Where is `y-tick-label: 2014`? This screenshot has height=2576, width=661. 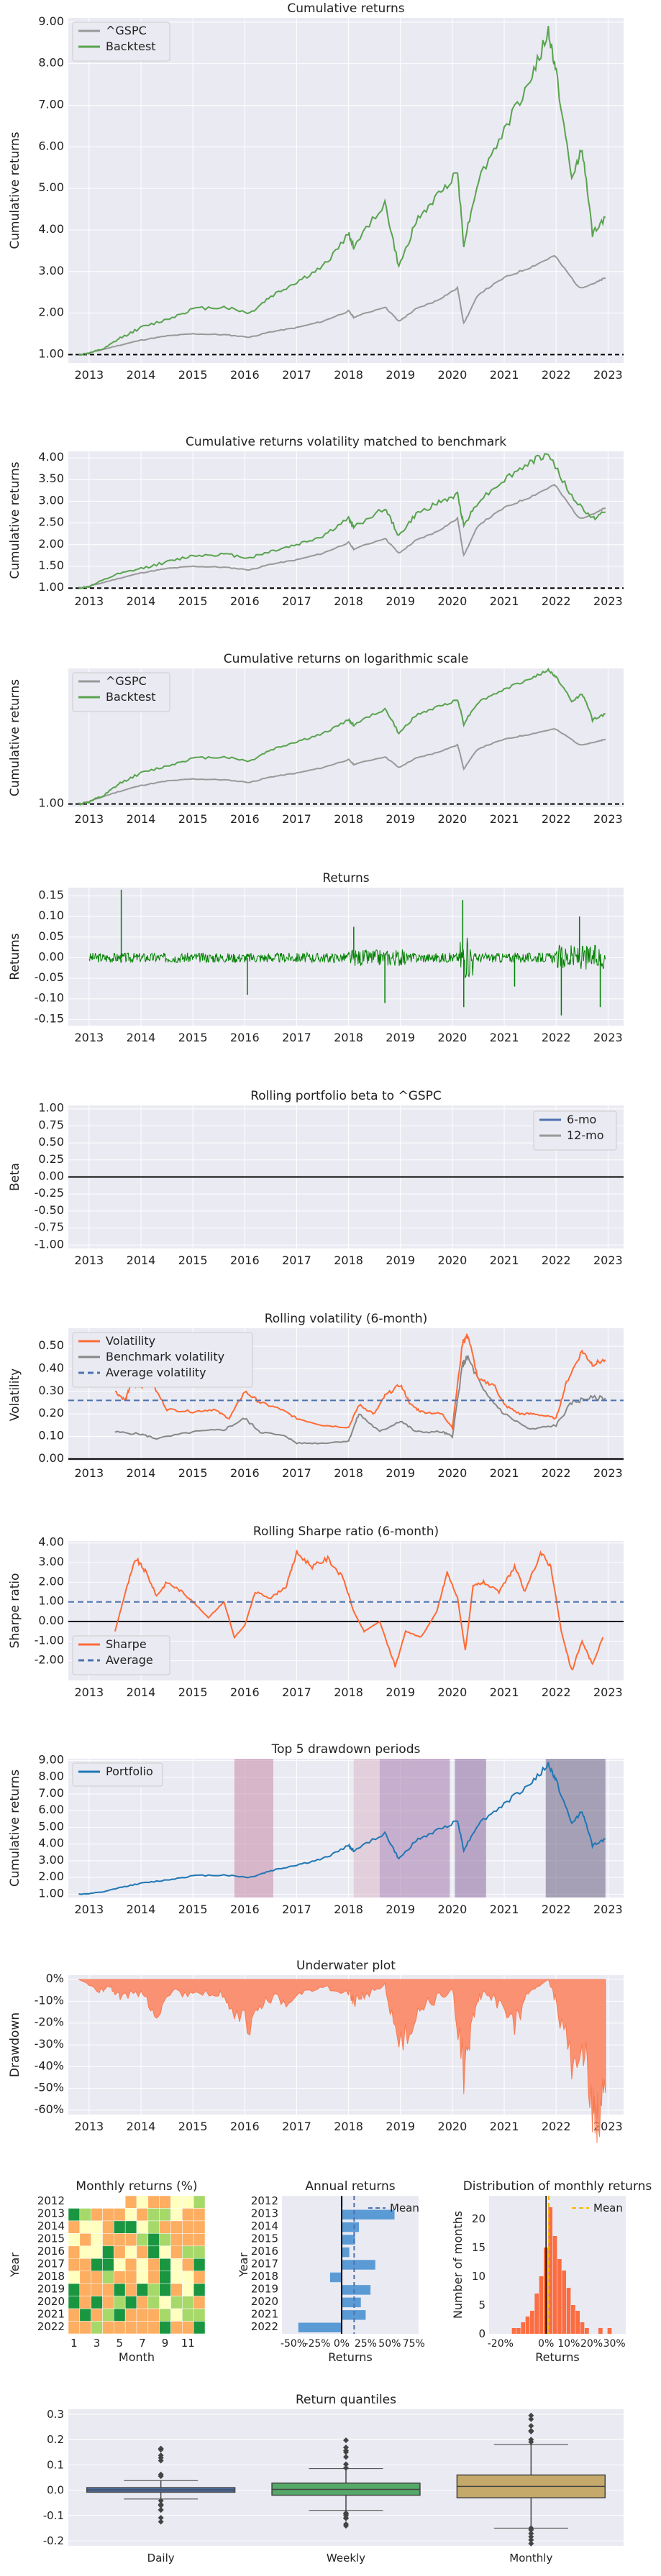
y-tick-label: 2014 is located at coordinates (51, 2226).